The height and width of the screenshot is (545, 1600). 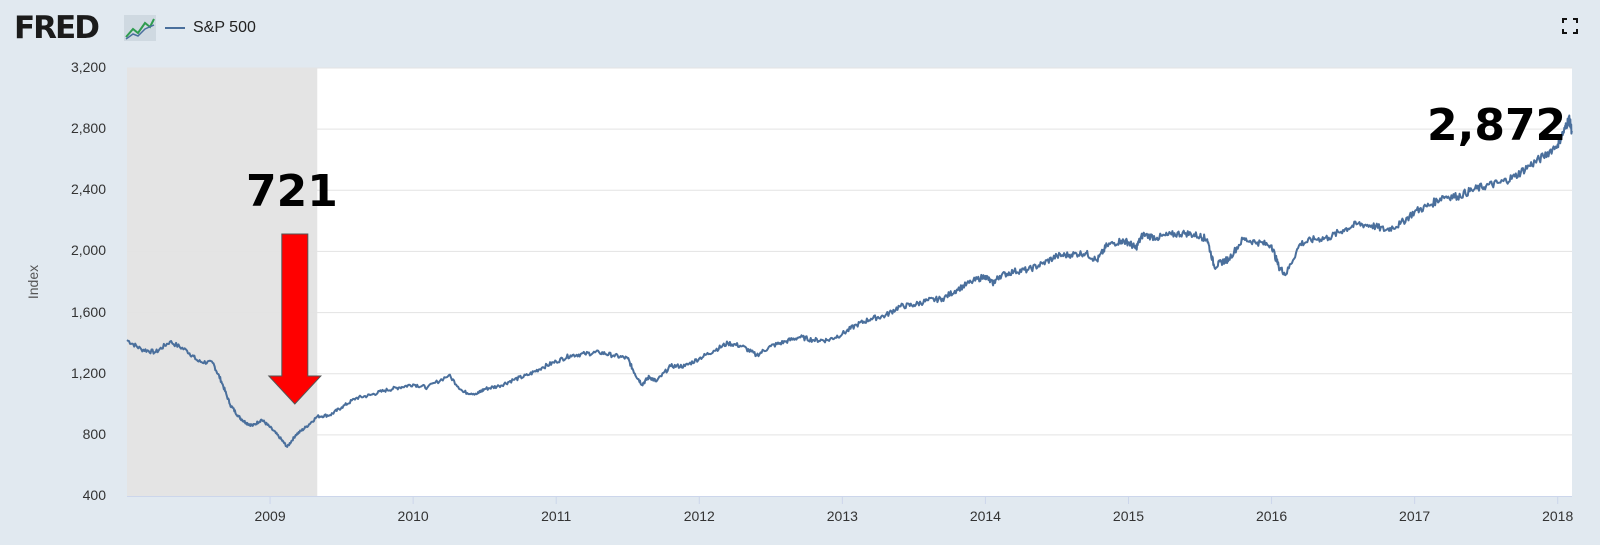 What do you see at coordinates (800, 29) in the screenshot?
I see `chart-header: FRED S&P 500` at bounding box center [800, 29].